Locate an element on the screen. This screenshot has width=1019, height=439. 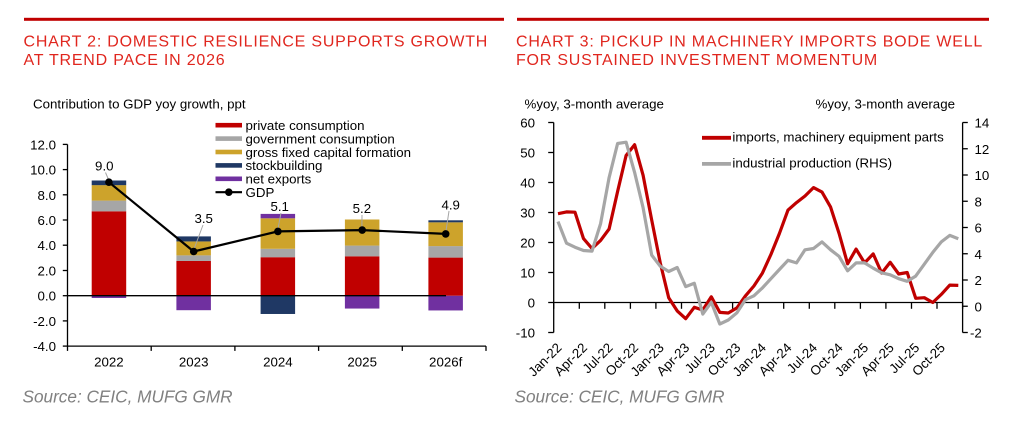
svg-text: 0.0 is located at coordinates (47, 296).